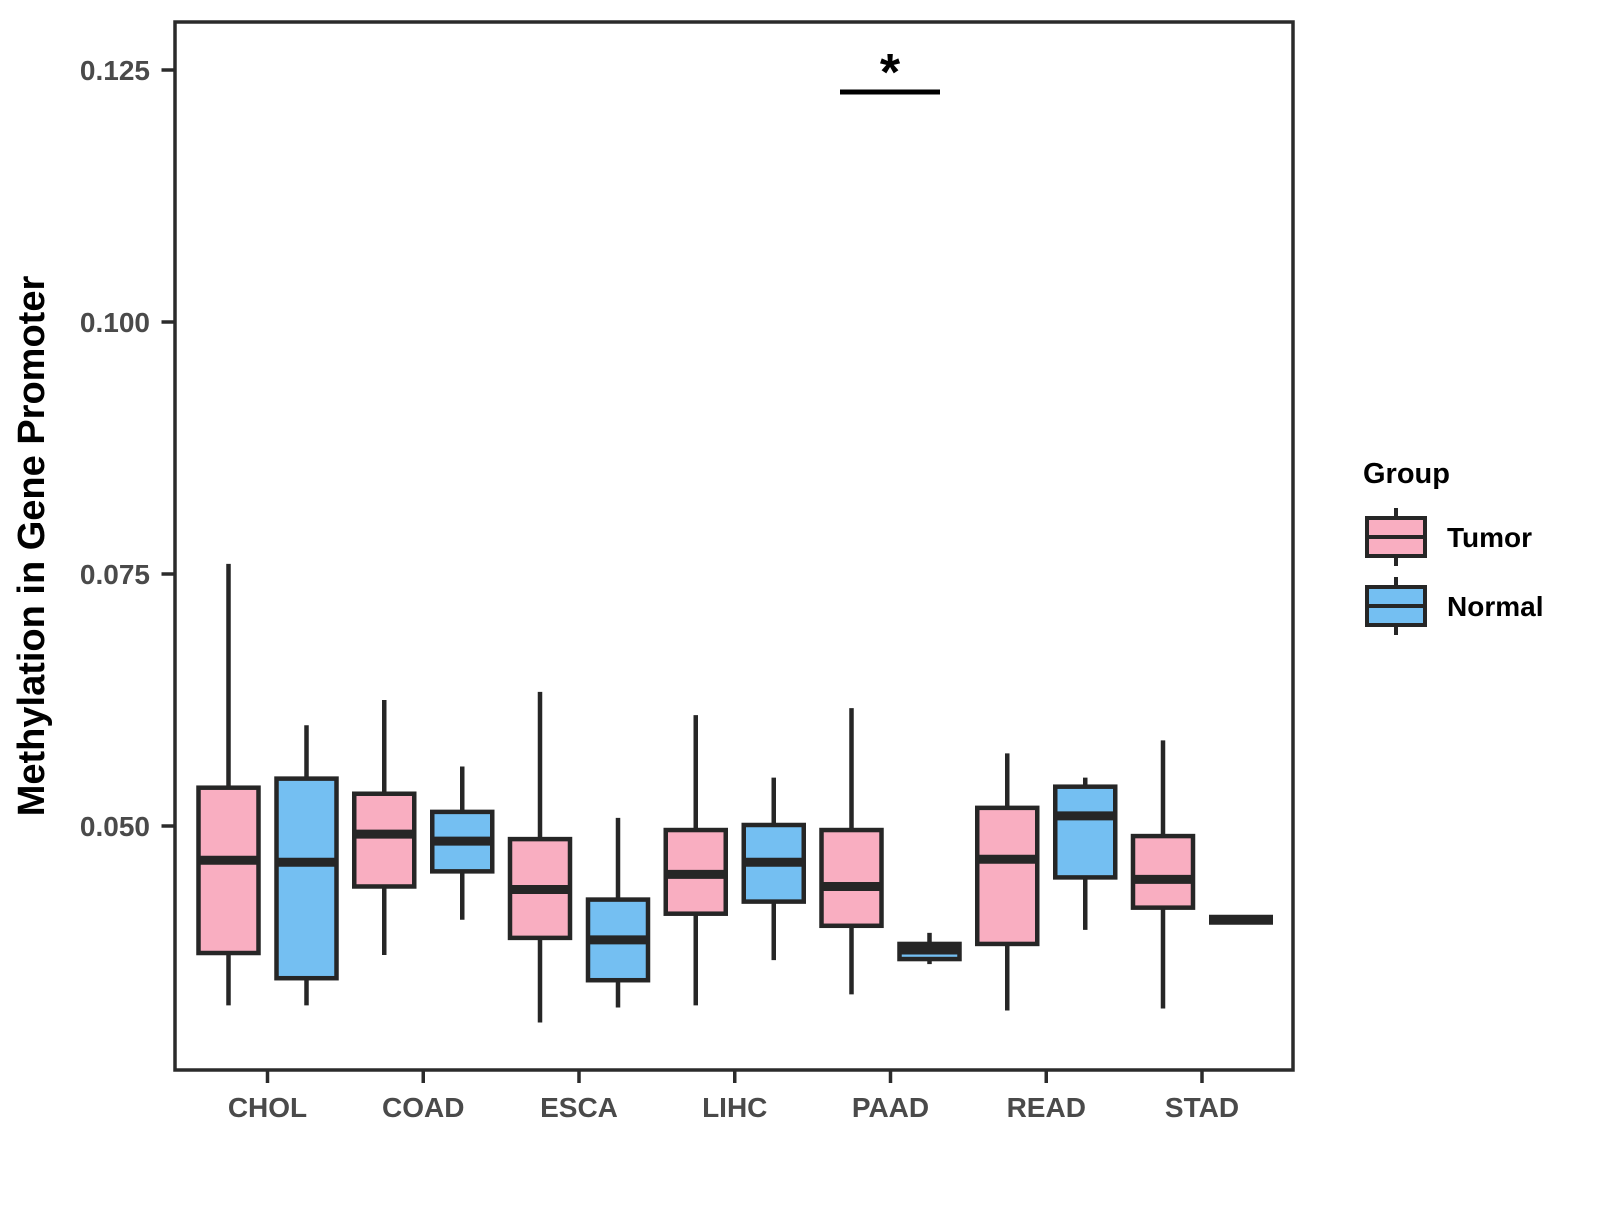 The height and width of the screenshot is (1205, 1600). Describe the element at coordinates (384, 840) in the screenshot. I see `box-coad-tumor` at that location.